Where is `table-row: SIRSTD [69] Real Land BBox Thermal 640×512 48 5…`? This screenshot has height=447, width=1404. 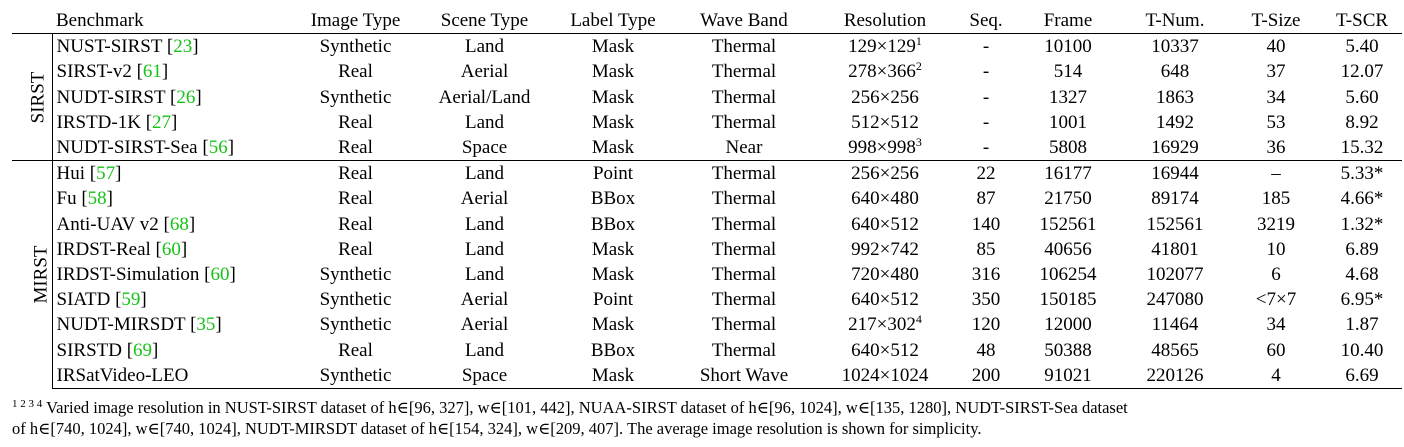
table-row: SIRSTD [69] Real Land BBox Thermal 640×512 48 5… is located at coordinates (707, 349).